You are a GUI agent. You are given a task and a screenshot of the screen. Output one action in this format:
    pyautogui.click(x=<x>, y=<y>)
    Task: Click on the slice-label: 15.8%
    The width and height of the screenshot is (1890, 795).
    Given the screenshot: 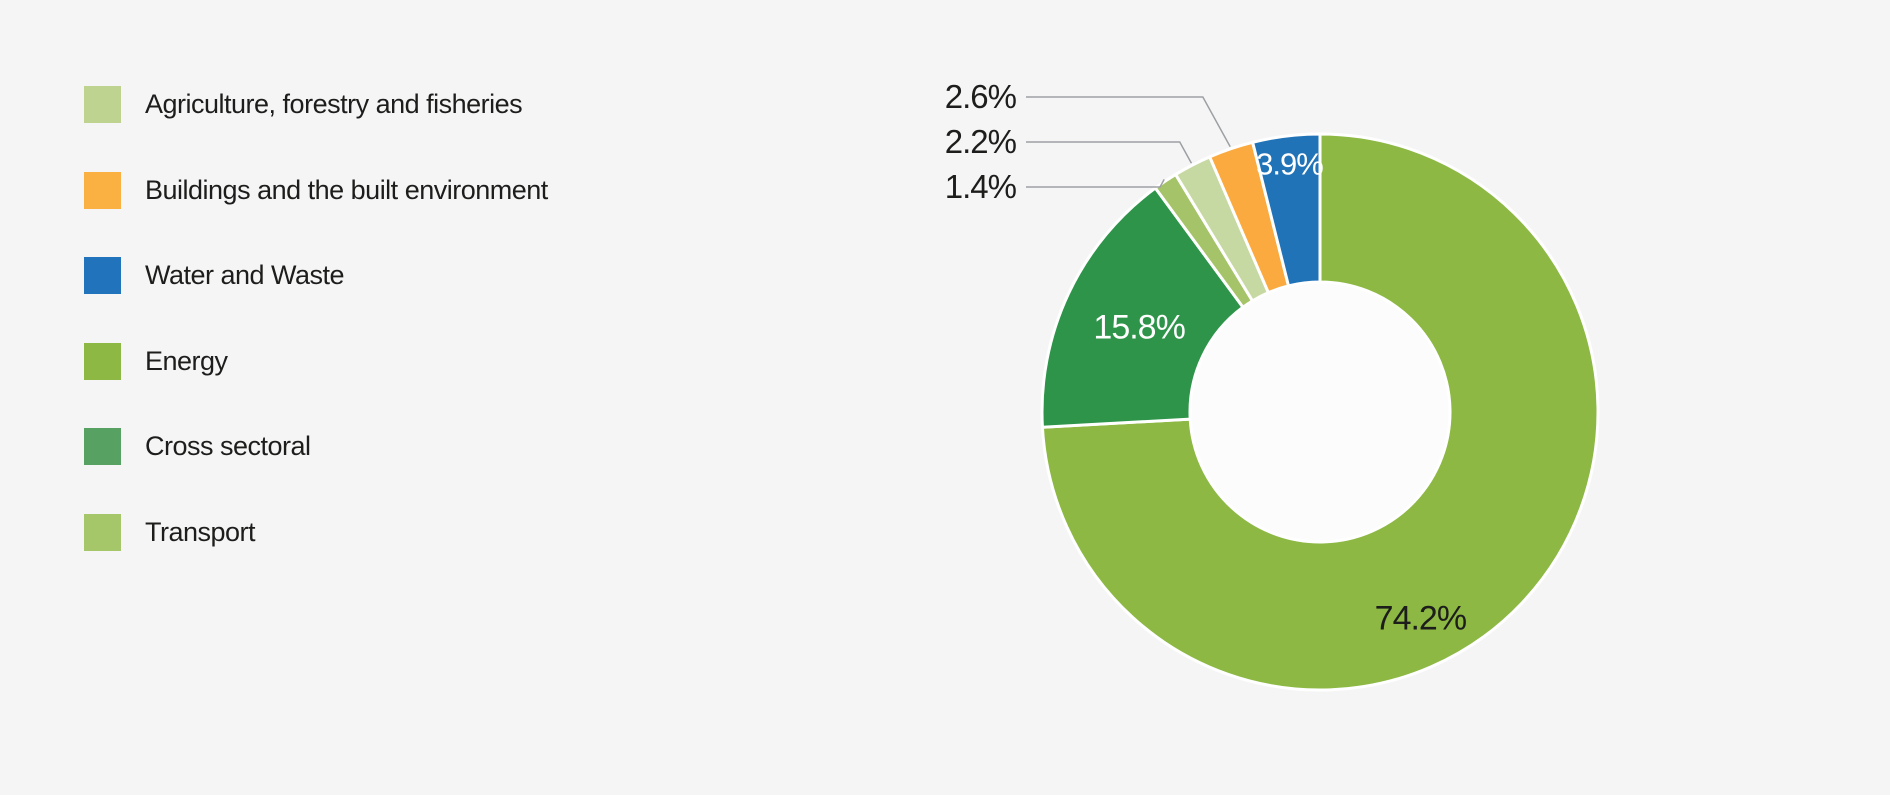 What is the action you would take?
    pyautogui.click(x=1139, y=328)
    